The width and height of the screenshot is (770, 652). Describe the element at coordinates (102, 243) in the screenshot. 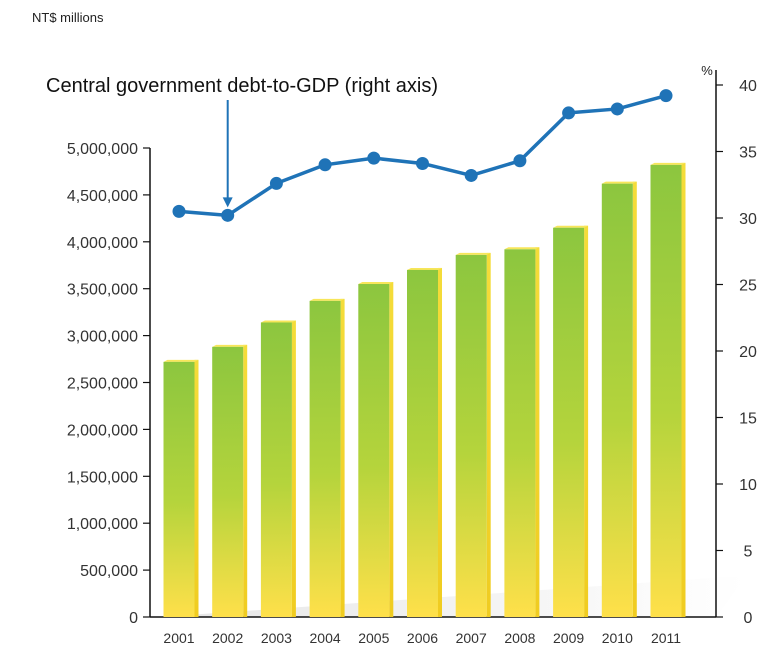

I see `left-tick-label: 4,000,000` at that location.